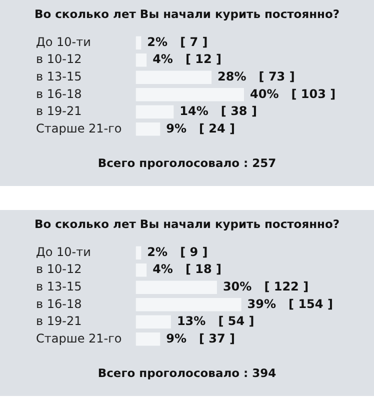 The image size is (374, 397). I want to click on data-label: 9% [ 37 ], so click(201, 338).